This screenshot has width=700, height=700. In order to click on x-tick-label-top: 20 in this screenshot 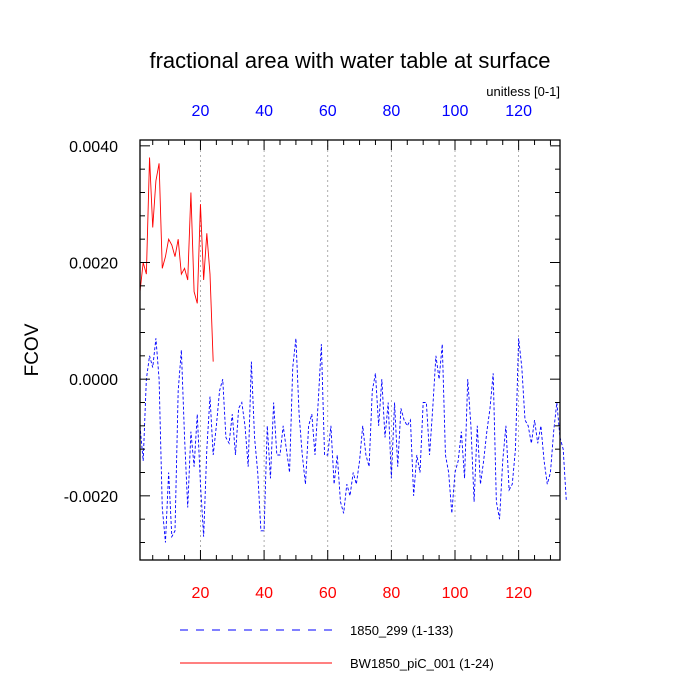, I will do `click(201, 111)`.